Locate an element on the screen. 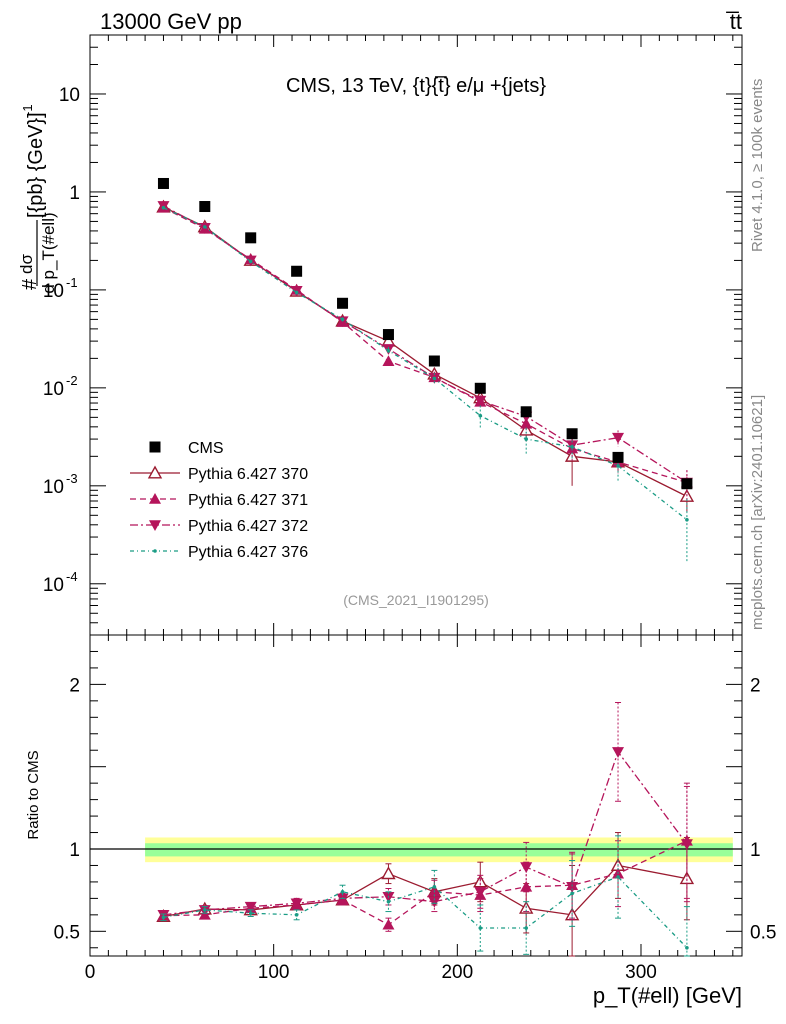  x-axis-label: p_T(#ell) [GeV] is located at coordinates (667, 995).